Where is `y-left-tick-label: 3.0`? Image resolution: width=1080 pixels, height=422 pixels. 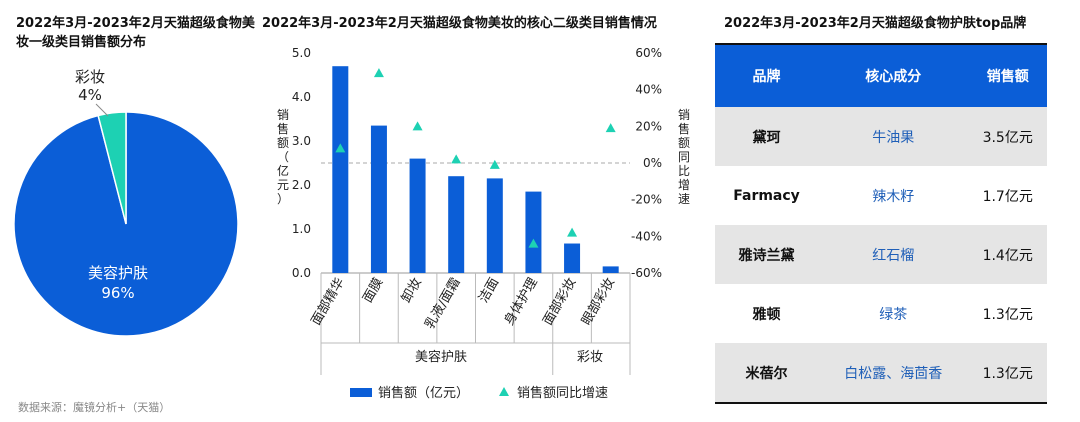 y-left-tick-label: 3.0 is located at coordinates (301, 141).